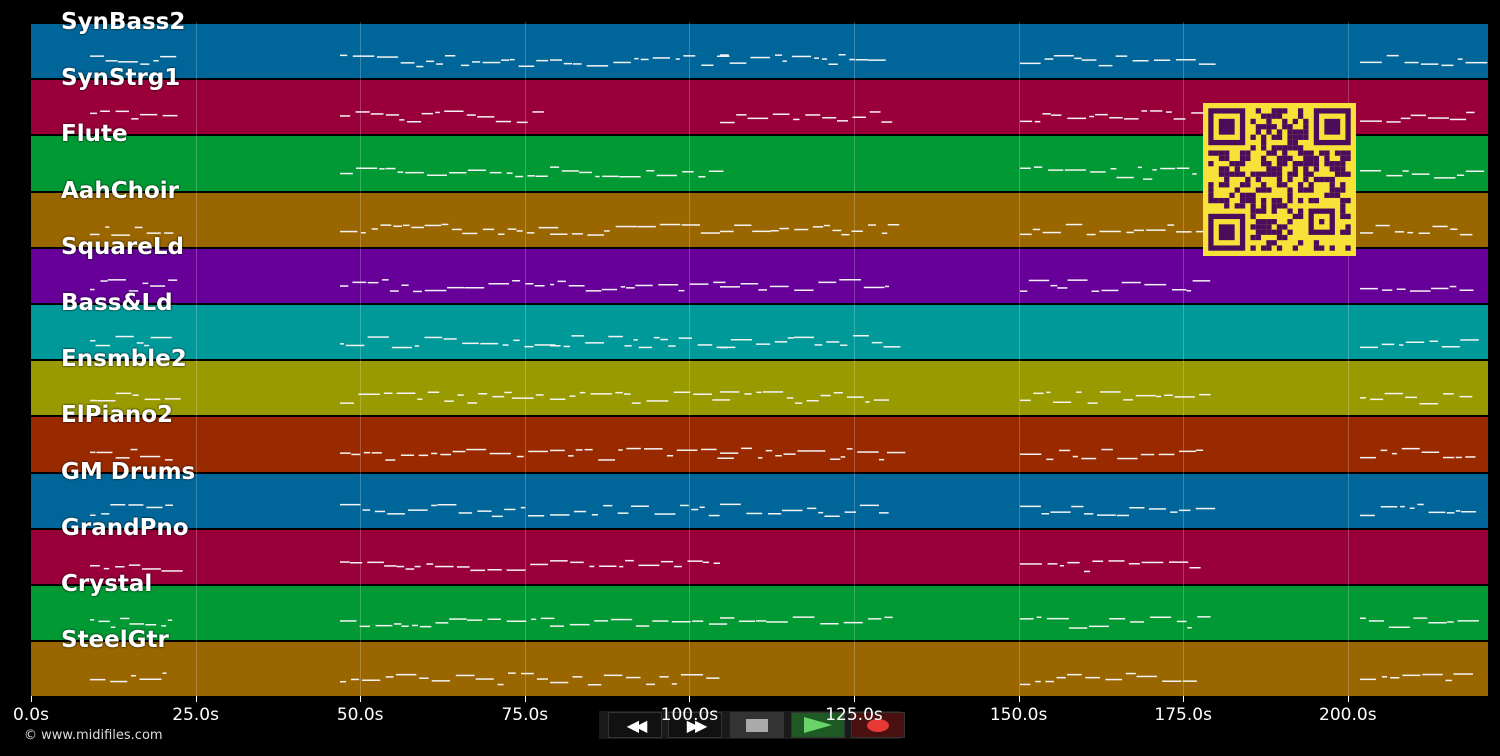 The width and height of the screenshot is (1500, 756). I want to click on qr-code-icon, so click(1279, 179).